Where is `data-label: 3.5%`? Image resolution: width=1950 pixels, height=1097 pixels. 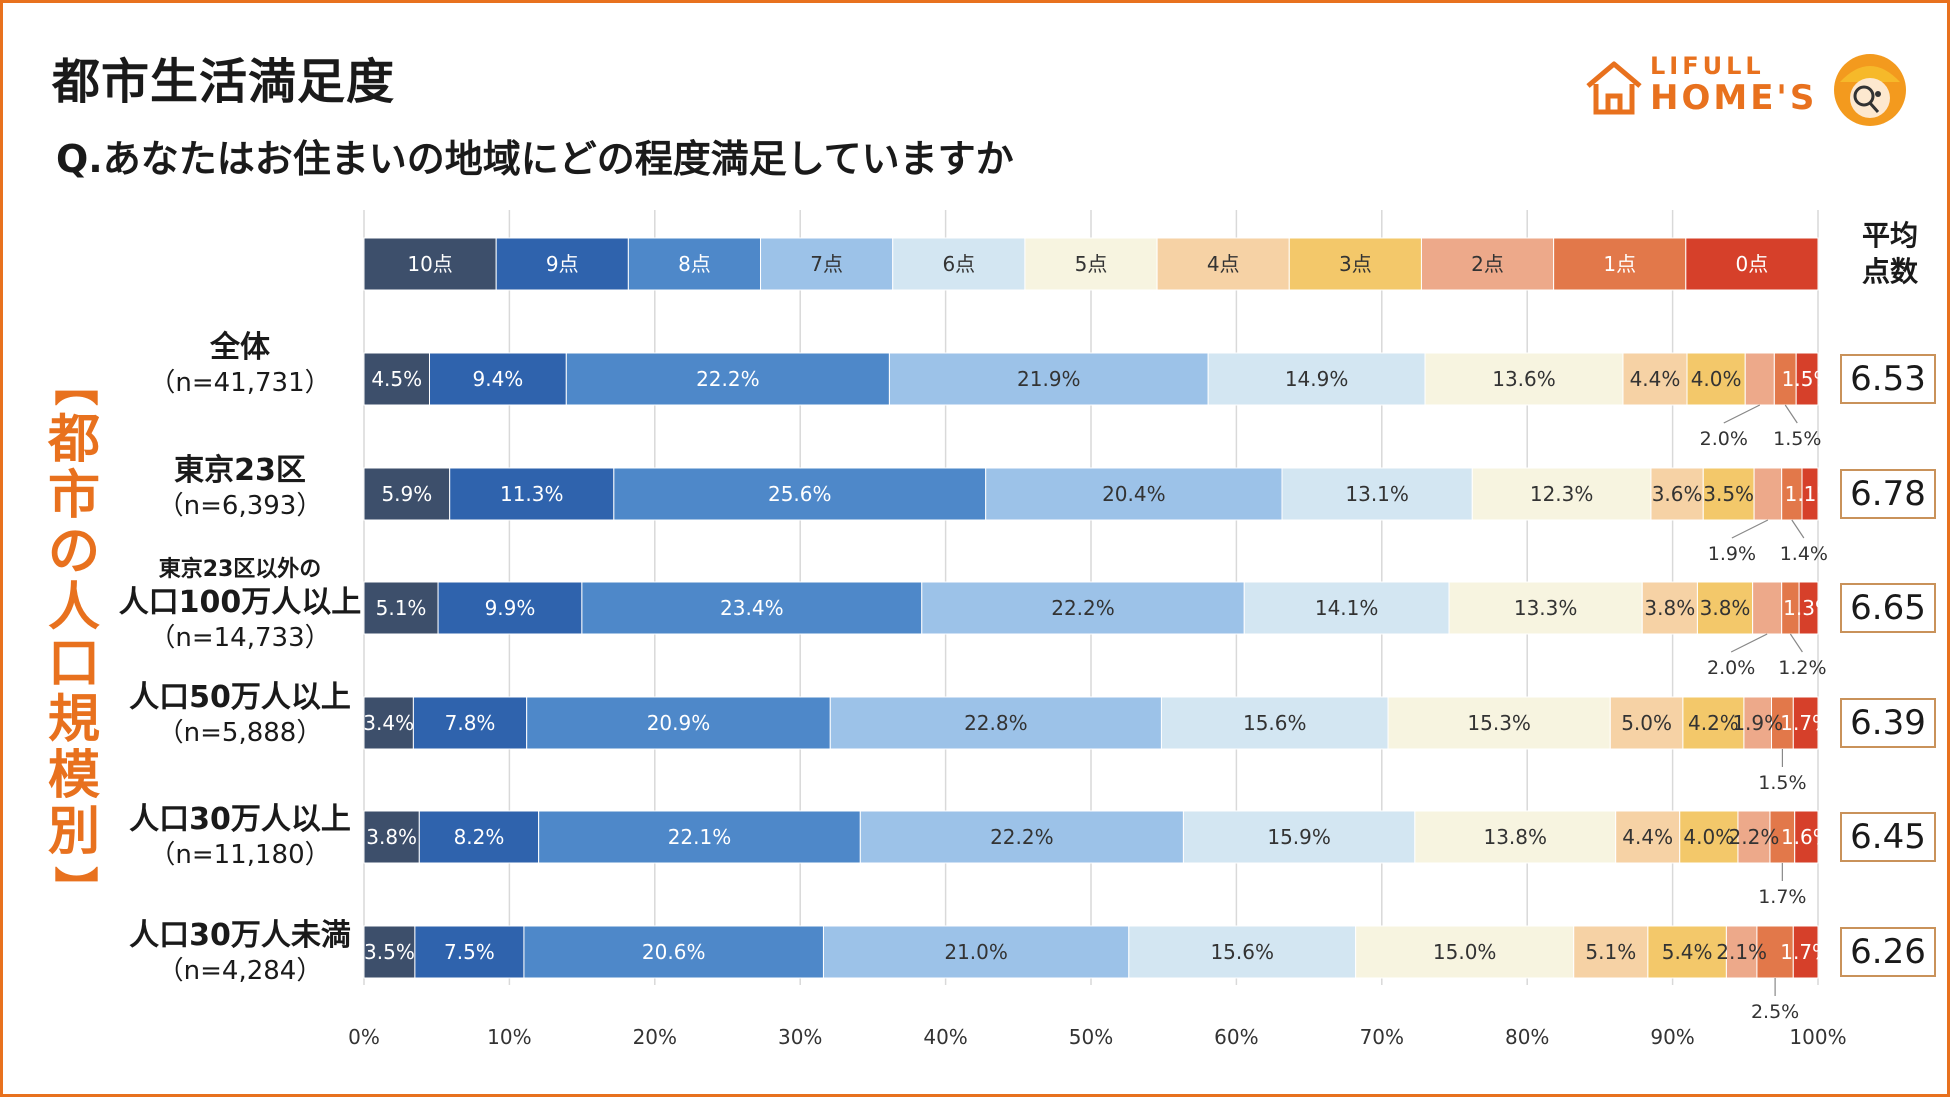 data-label: 3.5% is located at coordinates (389, 952).